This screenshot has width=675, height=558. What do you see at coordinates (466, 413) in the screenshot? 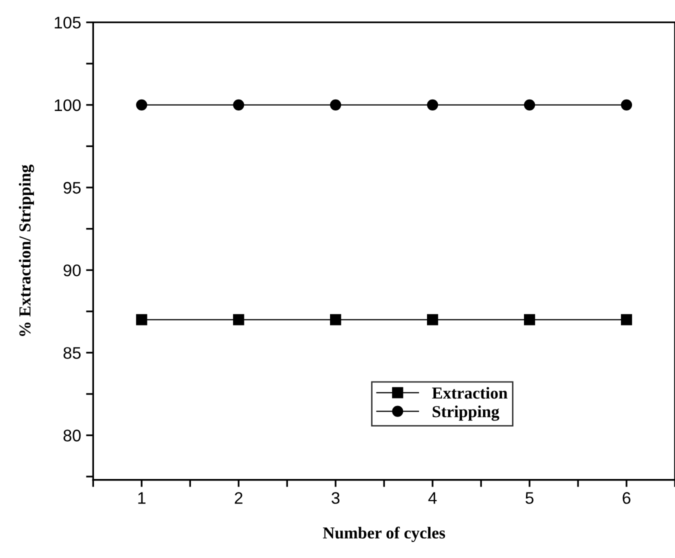
I see `legend-label: Stripping` at bounding box center [466, 413].